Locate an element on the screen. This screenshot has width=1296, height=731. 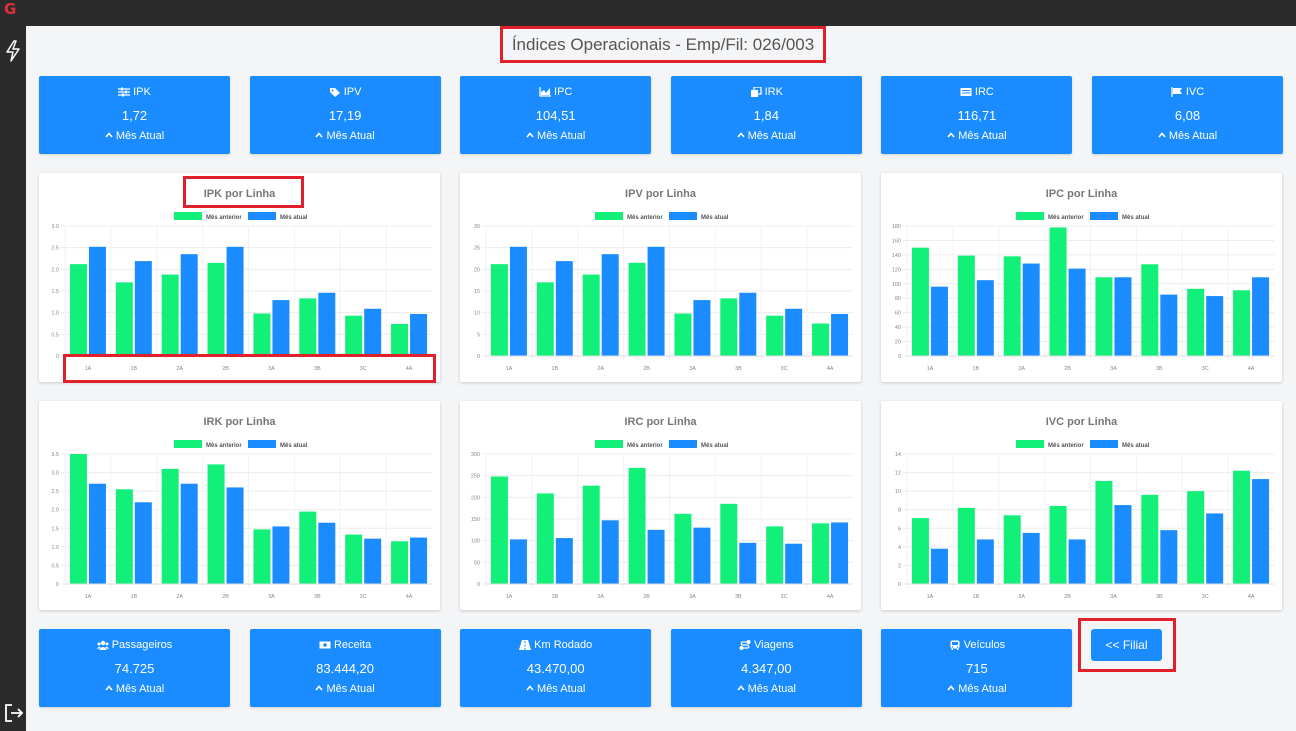
card-irk: IRK 1,84 Mês Atual is located at coordinates (766, 115).